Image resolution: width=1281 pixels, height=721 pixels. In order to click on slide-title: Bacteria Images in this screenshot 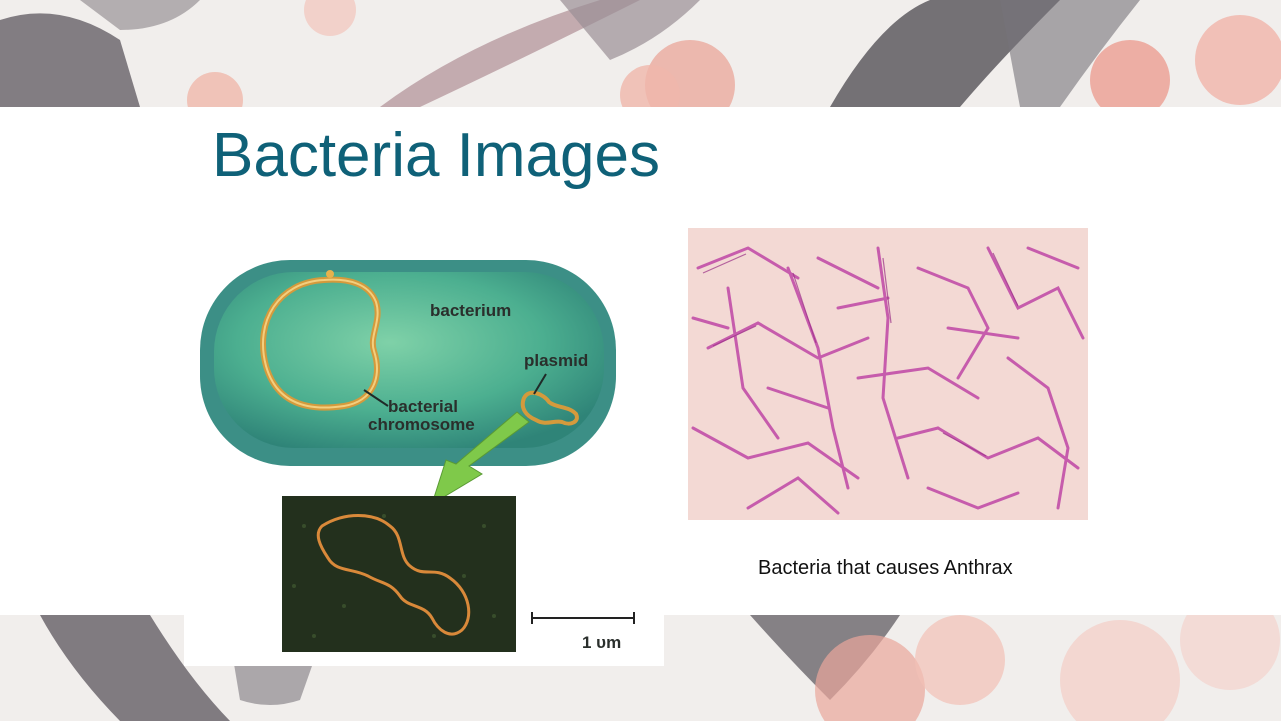, I will do `click(436, 155)`.